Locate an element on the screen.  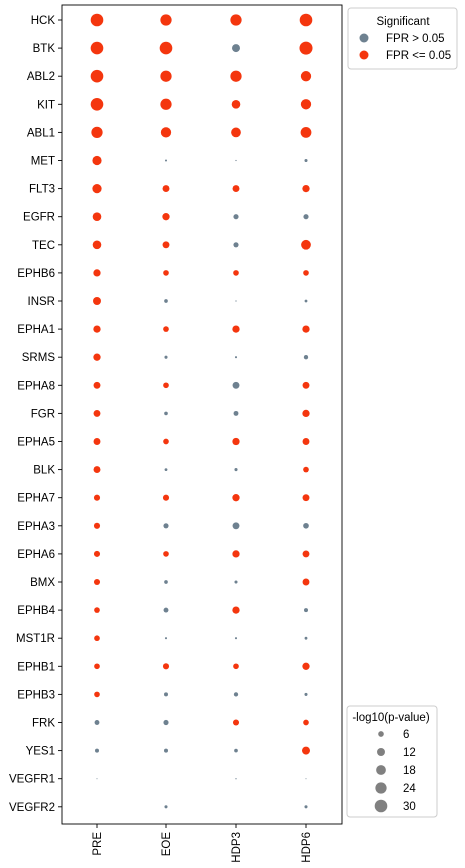
legend-size-label-30: 30 is located at coordinates (409, 807).